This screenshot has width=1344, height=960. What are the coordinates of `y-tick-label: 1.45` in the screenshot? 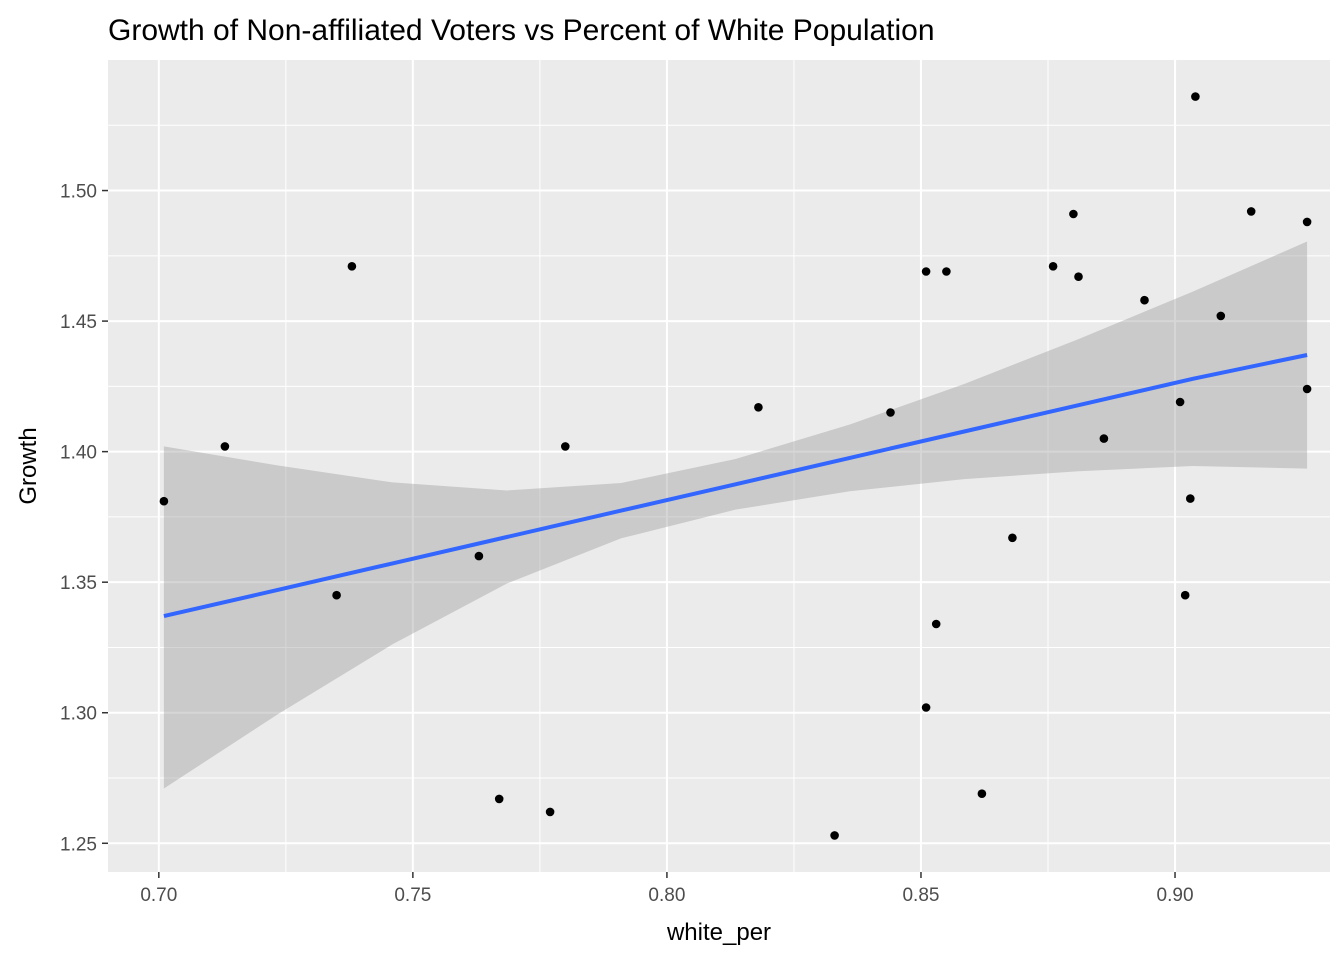 It's located at (78, 322).